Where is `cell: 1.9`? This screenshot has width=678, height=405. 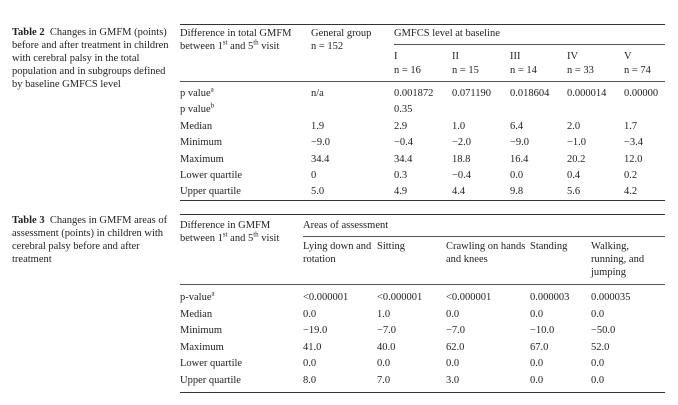
cell: 1.9 is located at coordinates (318, 126).